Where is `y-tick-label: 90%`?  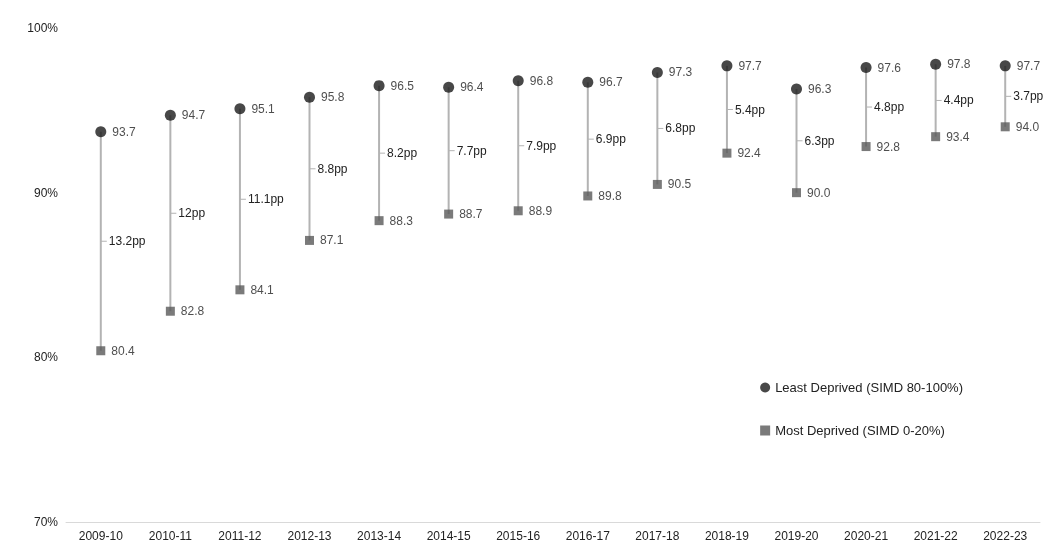 y-tick-label: 90% is located at coordinates (46, 192).